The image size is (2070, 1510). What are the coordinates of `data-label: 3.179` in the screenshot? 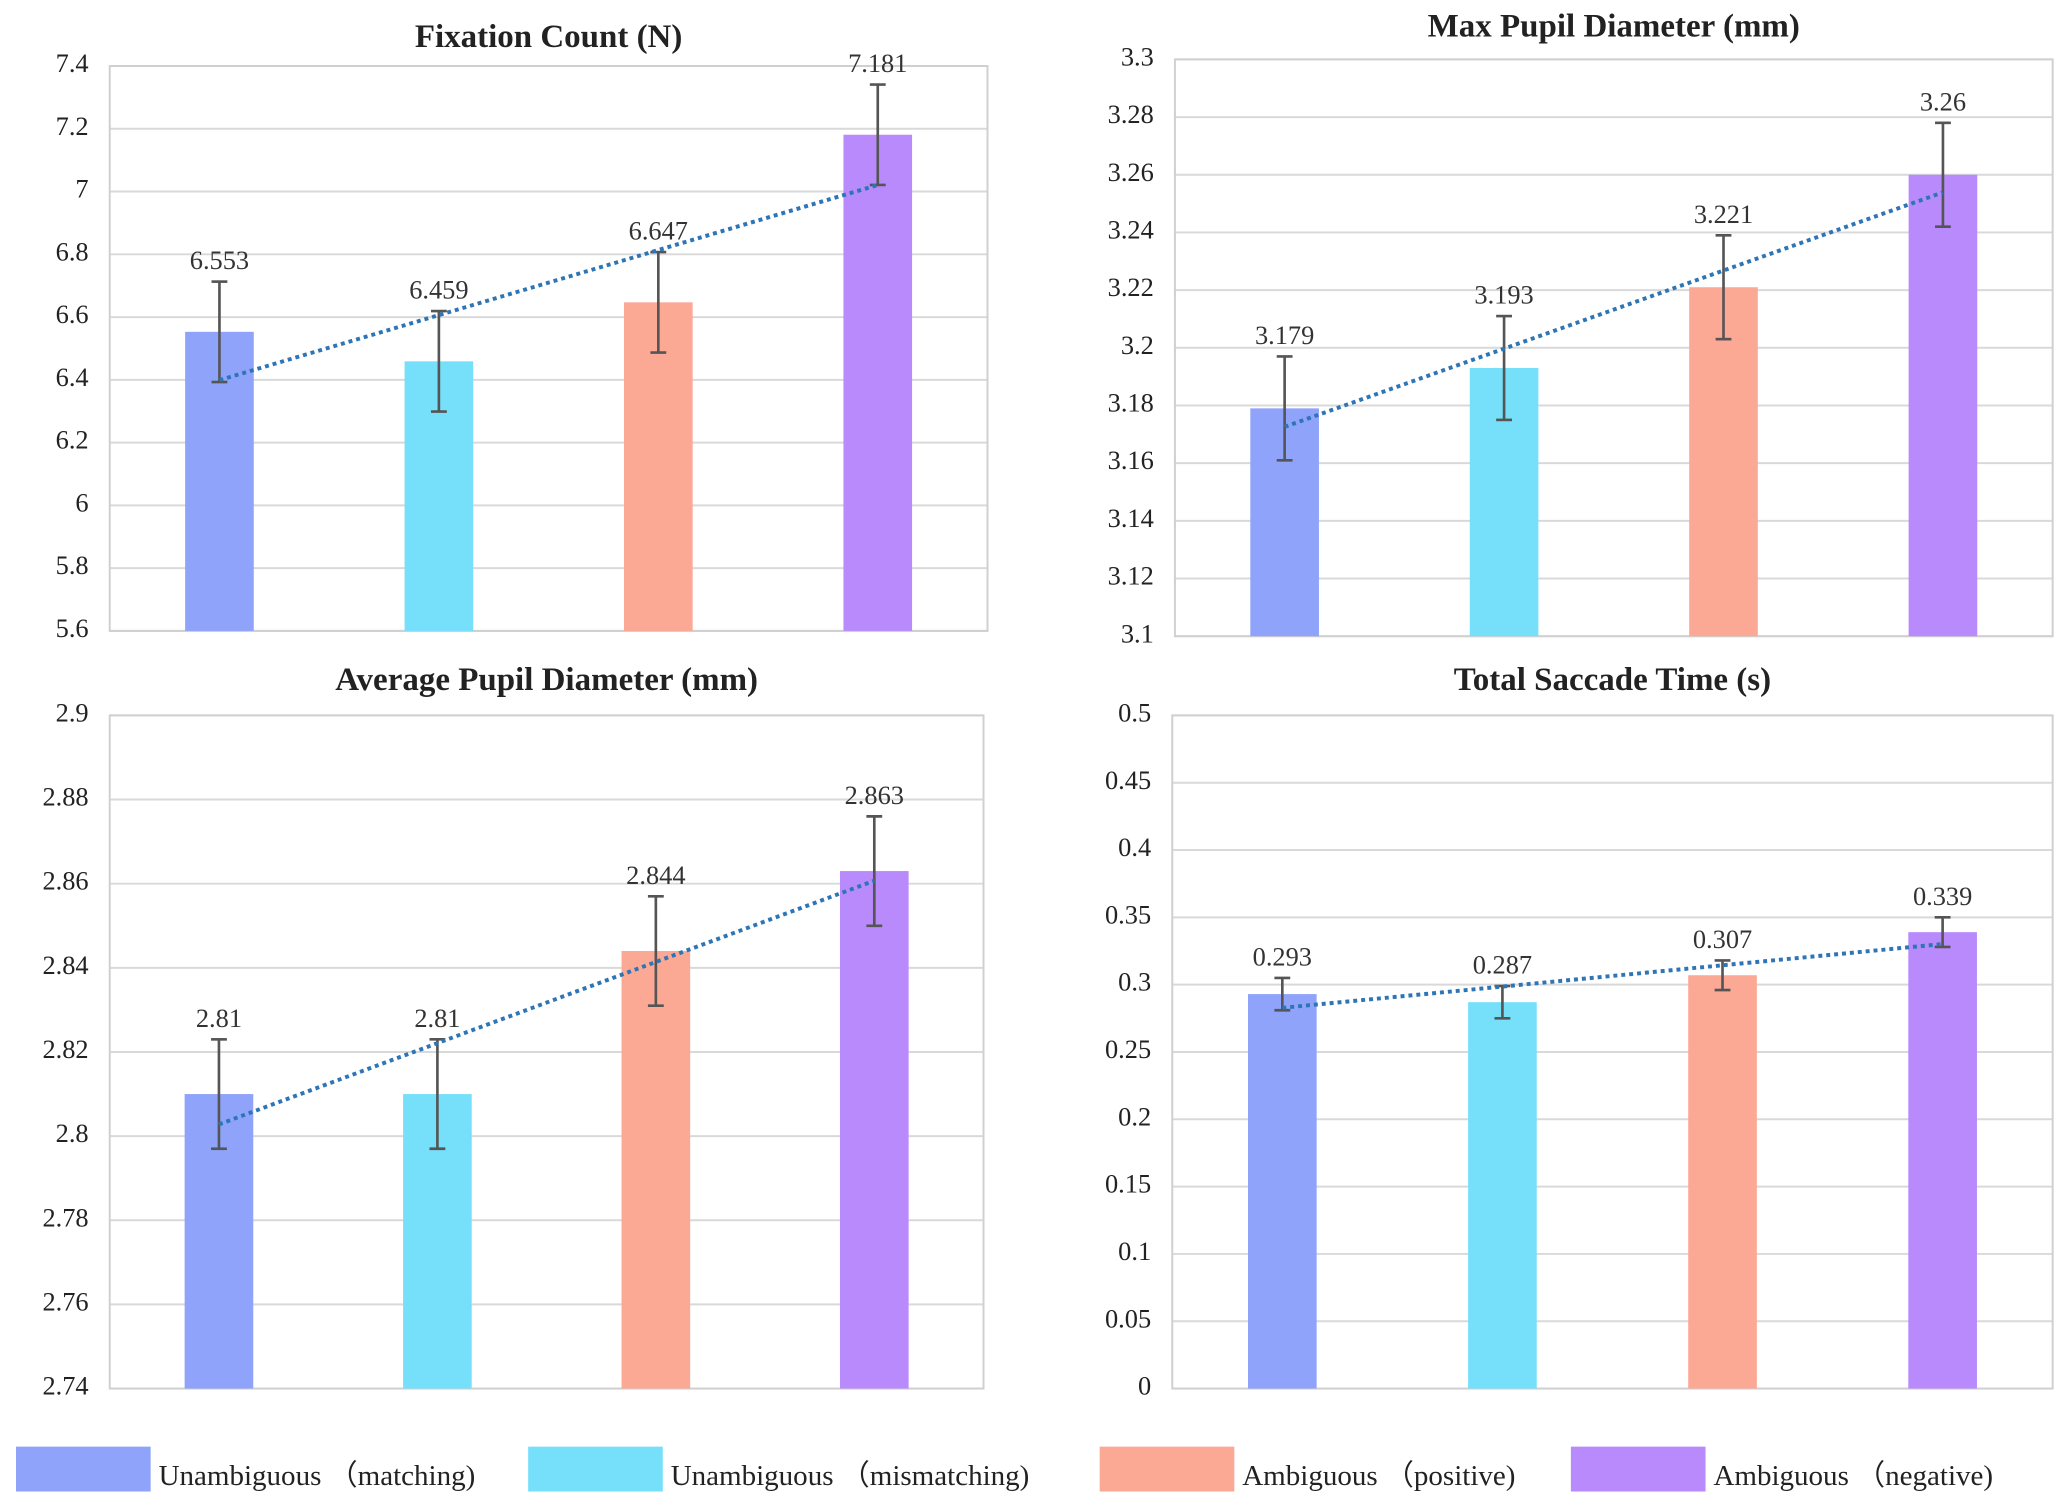 It's located at (1284, 335).